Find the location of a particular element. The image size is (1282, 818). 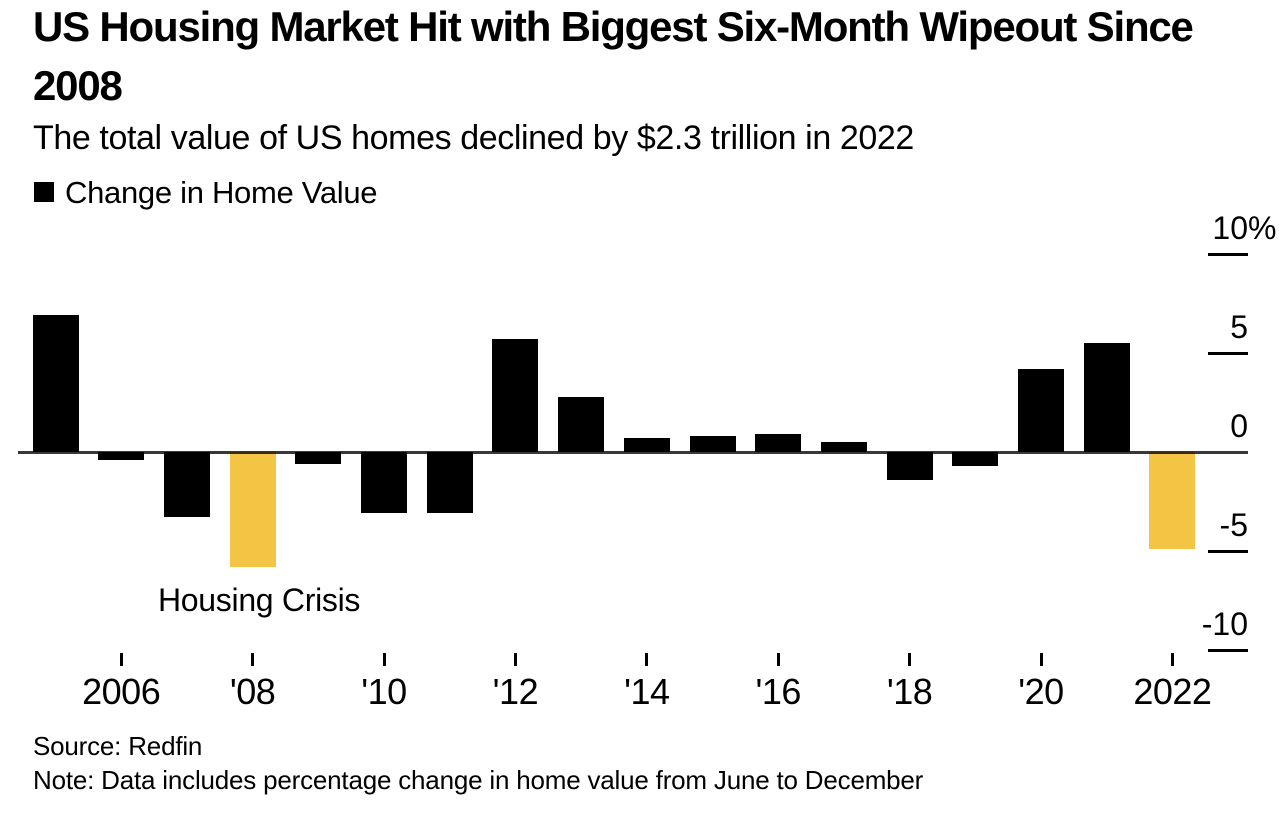

x-tick-2010 is located at coordinates (384, 659).